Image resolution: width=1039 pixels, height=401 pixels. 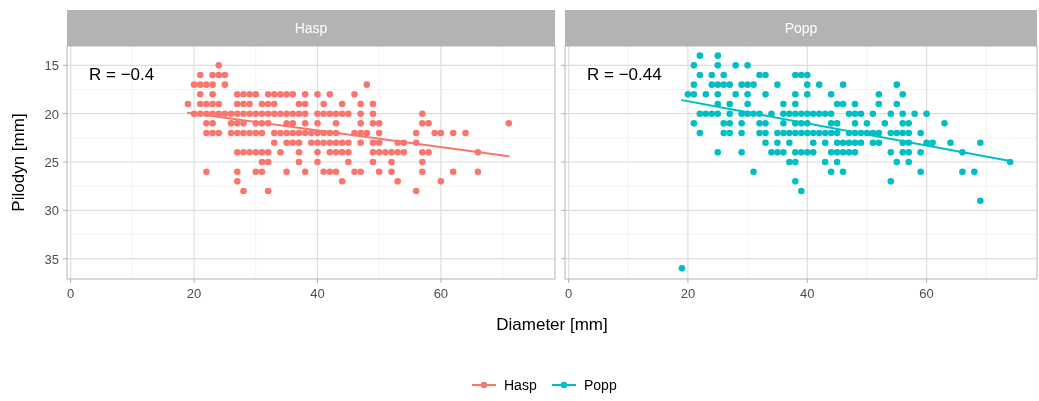 What do you see at coordinates (311, 28) in the screenshot?
I see `chart-title: Hasp` at bounding box center [311, 28].